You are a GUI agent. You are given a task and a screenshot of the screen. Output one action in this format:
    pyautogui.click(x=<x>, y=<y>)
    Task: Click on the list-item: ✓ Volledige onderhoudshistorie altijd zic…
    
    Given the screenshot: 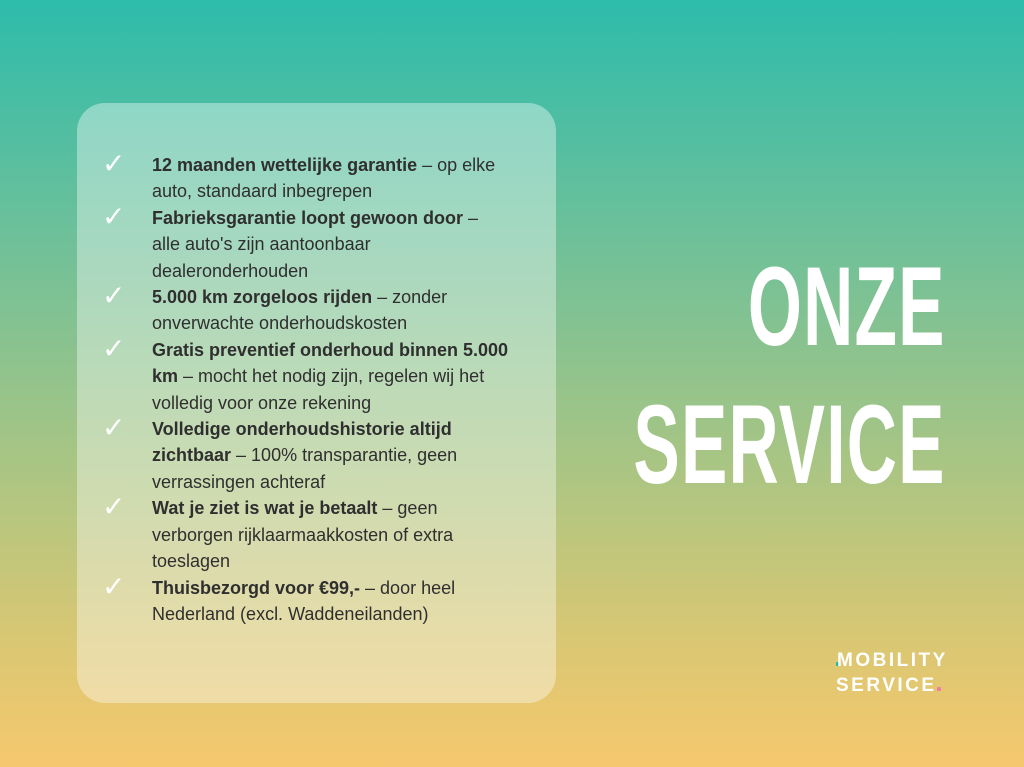 What is the action you would take?
    pyautogui.click(x=305, y=453)
    